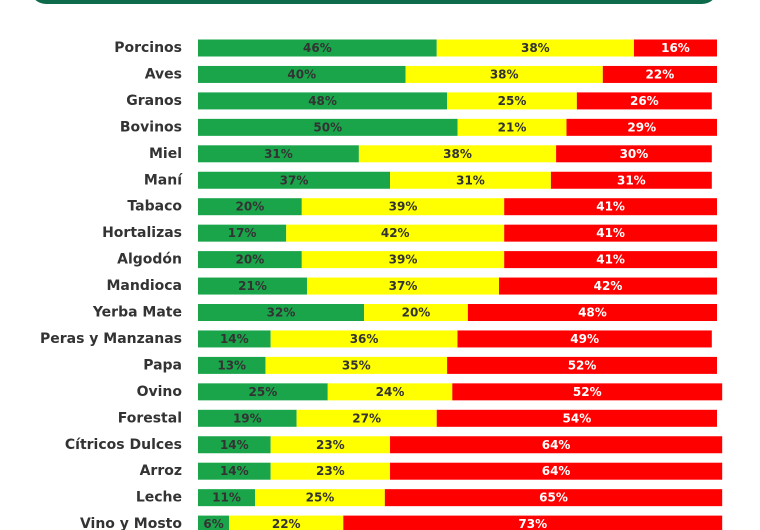  What do you see at coordinates (556, 445) in the screenshot?
I see `bar-citricos-dulces-red` at bounding box center [556, 445].